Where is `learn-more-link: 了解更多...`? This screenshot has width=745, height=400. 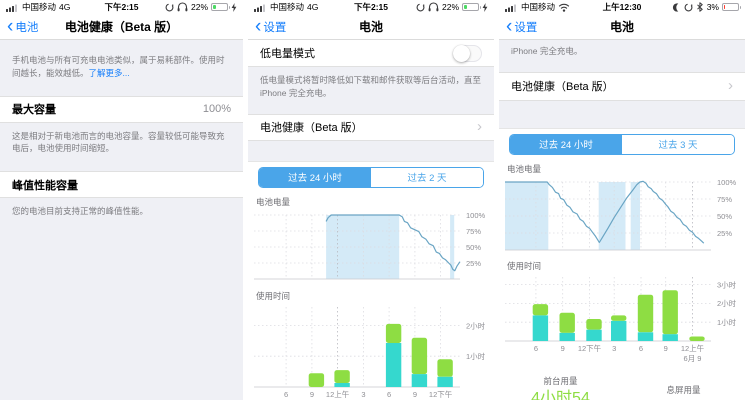 learn-more-link: 了解更多... is located at coordinates (109, 72).